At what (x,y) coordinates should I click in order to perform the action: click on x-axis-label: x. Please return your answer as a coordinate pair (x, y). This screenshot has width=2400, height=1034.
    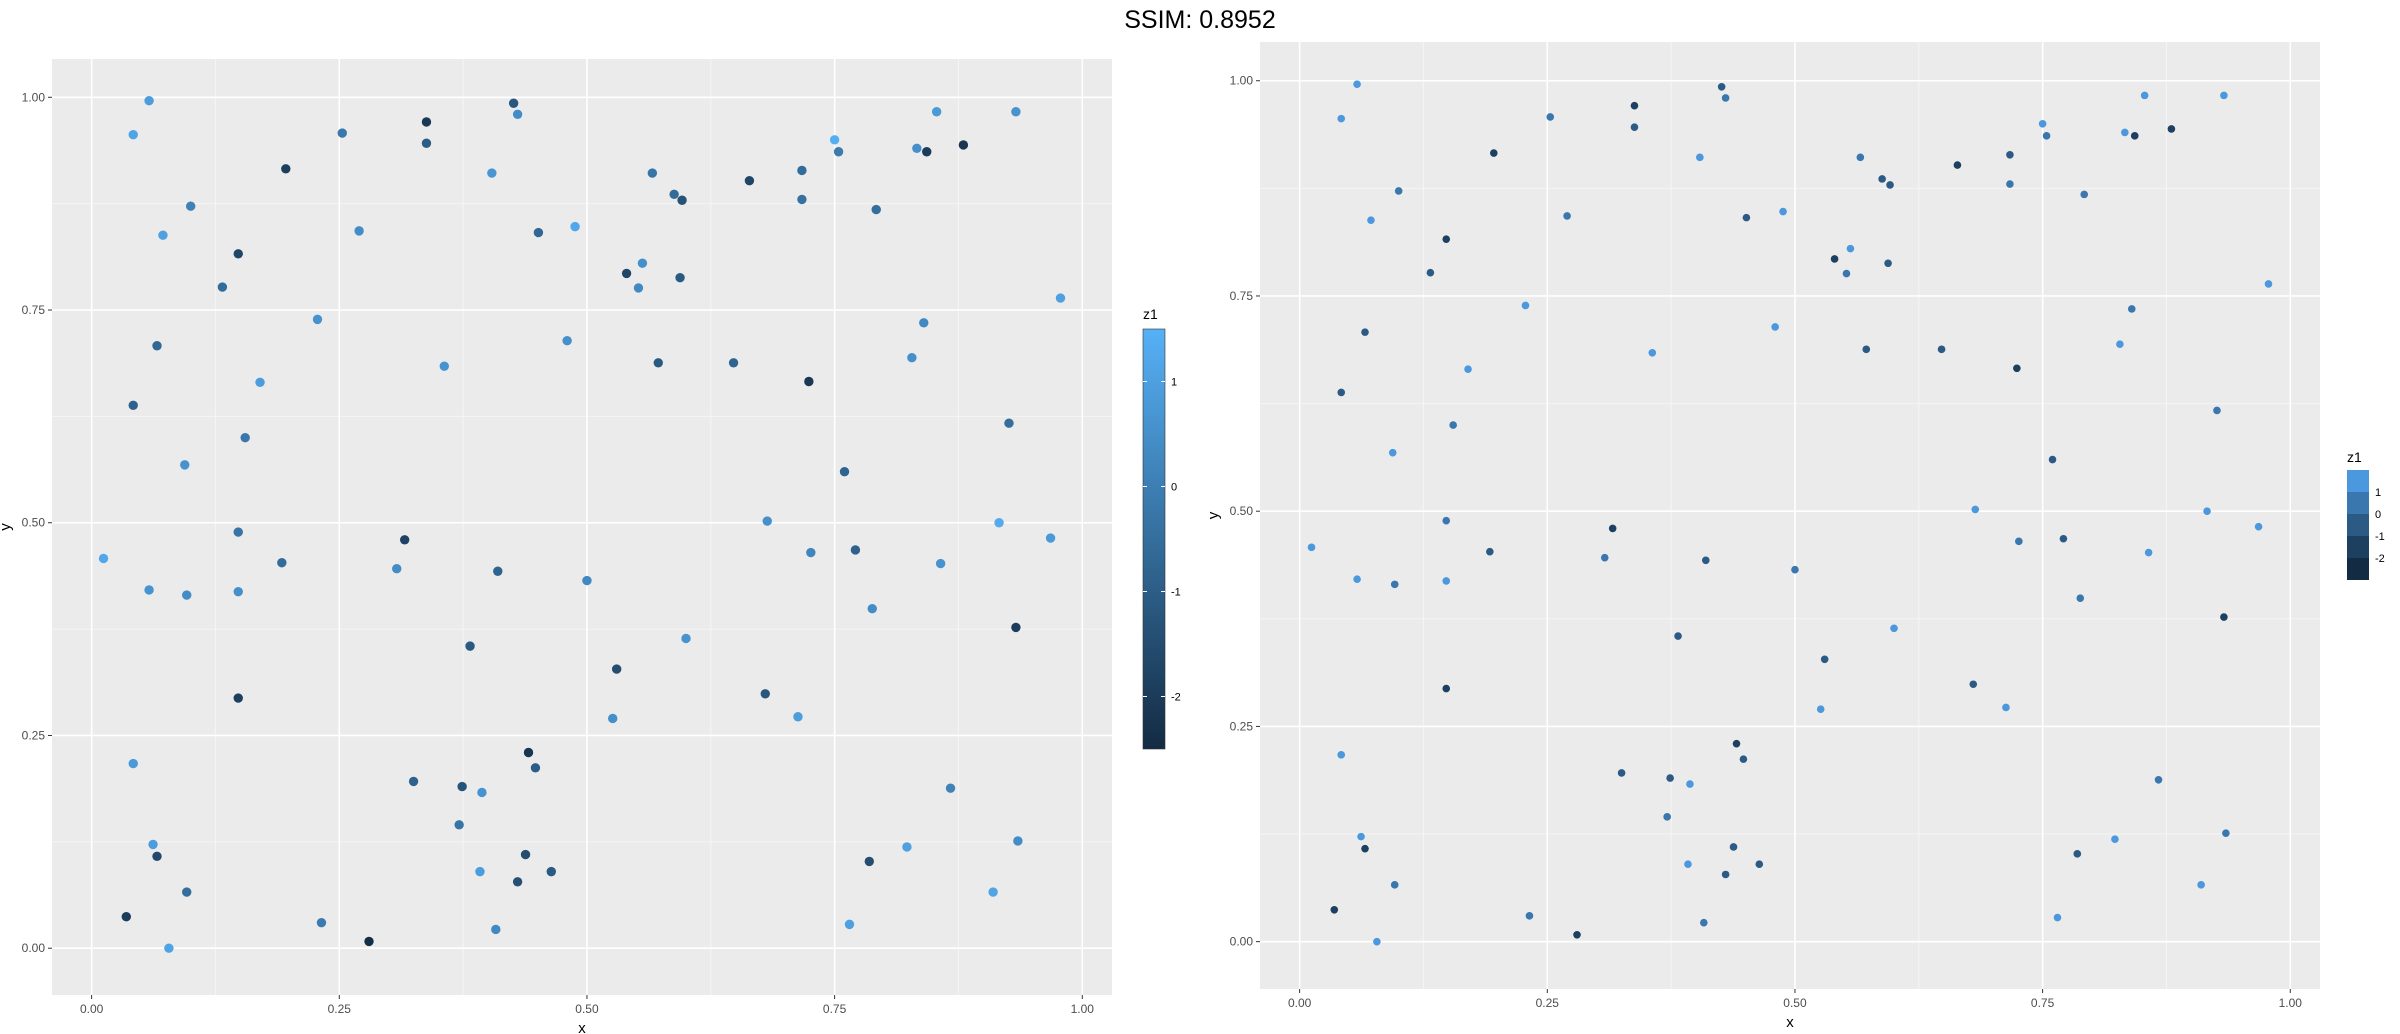
    Looking at the image, I should click on (582, 1027).